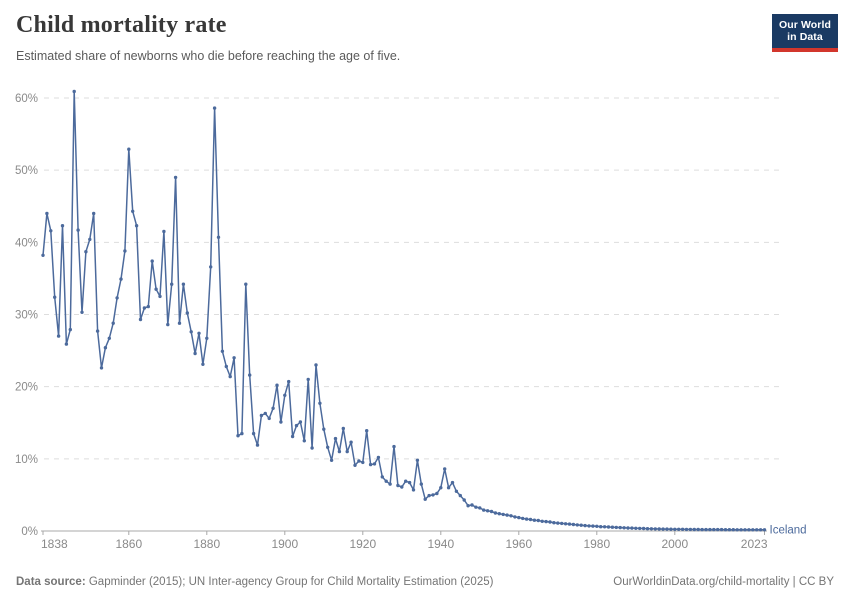 The width and height of the screenshot is (850, 600). What do you see at coordinates (640, 528) in the screenshot?
I see `data-point-1991` at bounding box center [640, 528].